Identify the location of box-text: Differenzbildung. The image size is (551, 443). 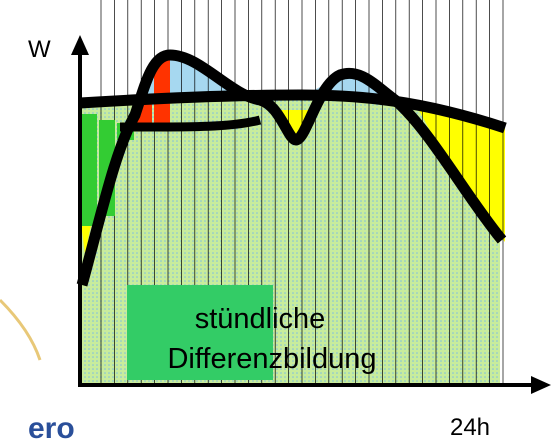
(271, 359).